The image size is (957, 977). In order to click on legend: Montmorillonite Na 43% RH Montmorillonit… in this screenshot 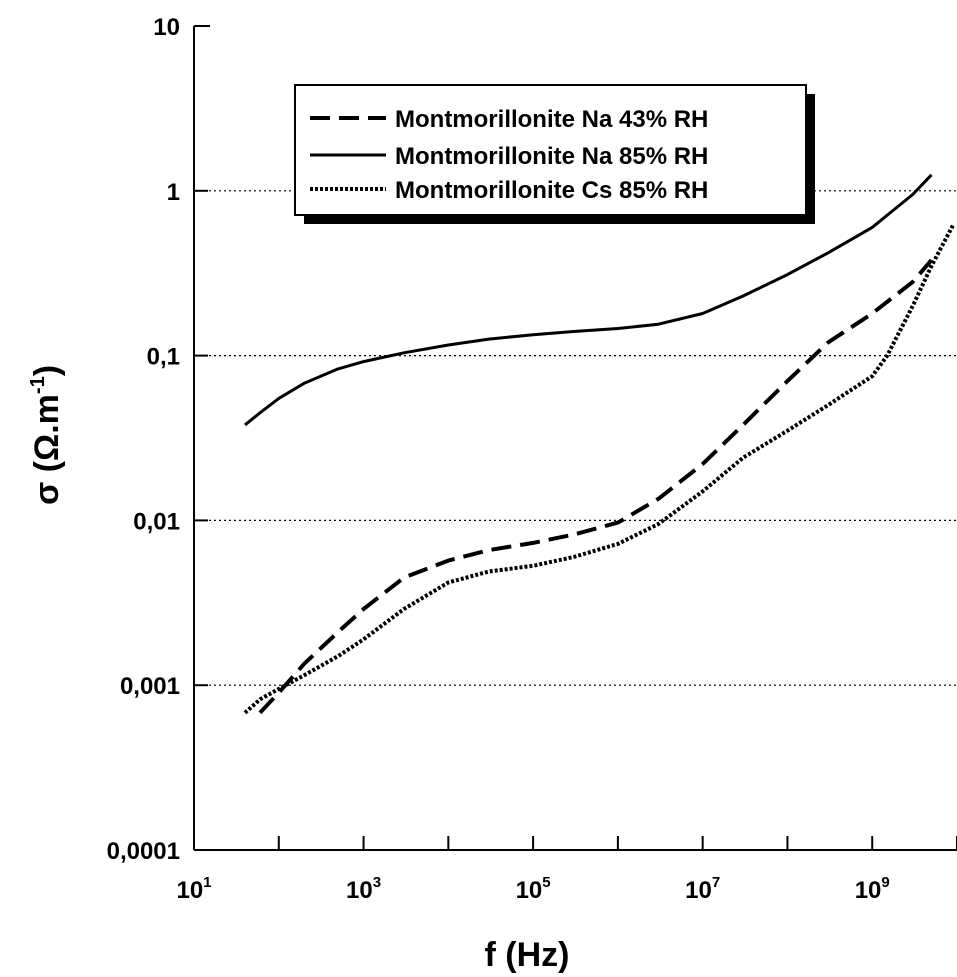, I will do `click(554, 154)`.